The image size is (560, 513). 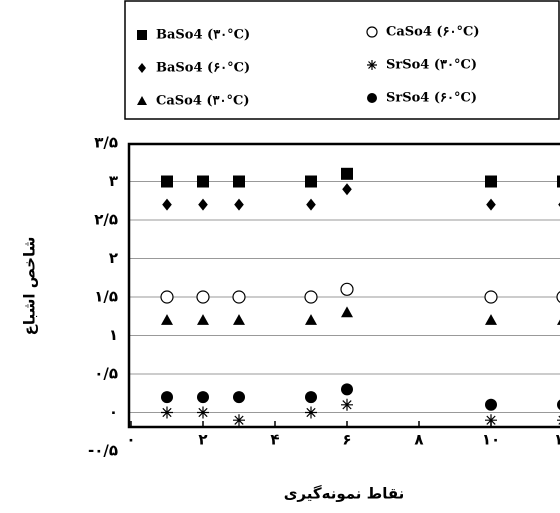 I want to click on y-tick-label: ۲/۵, so click(x=106, y=220).